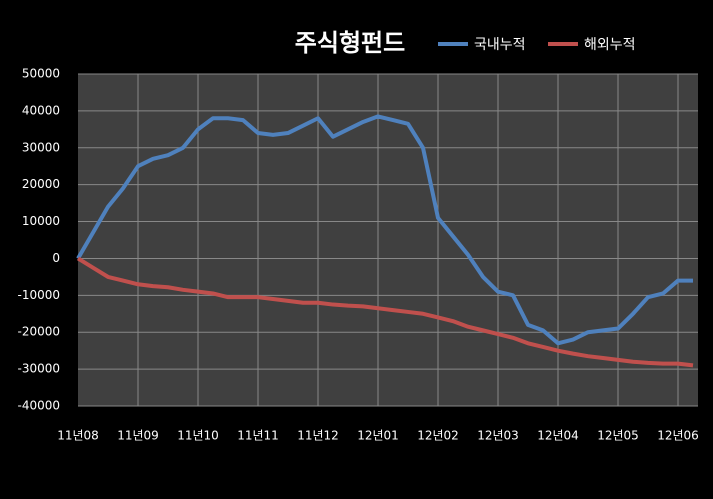 This screenshot has width=713, height=499. What do you see at coordinates (438, 436) in the screenshot?
I see `x-tick-label: 12년02` at bounding box center [438, 436].